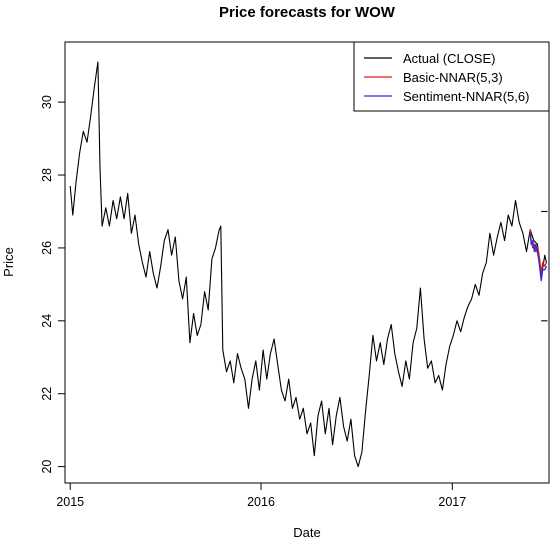 The height and width of the screenshot is (545, 551). What do you see at coordinates (52, 284) in the screenshot?
I see `y-axis: 20 22 24 26 28 30` at bounding box center [52, 284].